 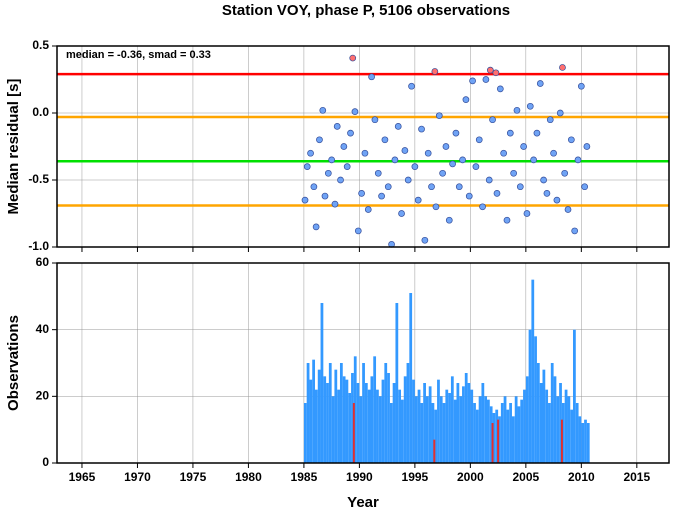 What do you see at coordinates (193, 477) in the screenshot?
I see `x-tick-label: 1975` at bounding box center [193, 477].